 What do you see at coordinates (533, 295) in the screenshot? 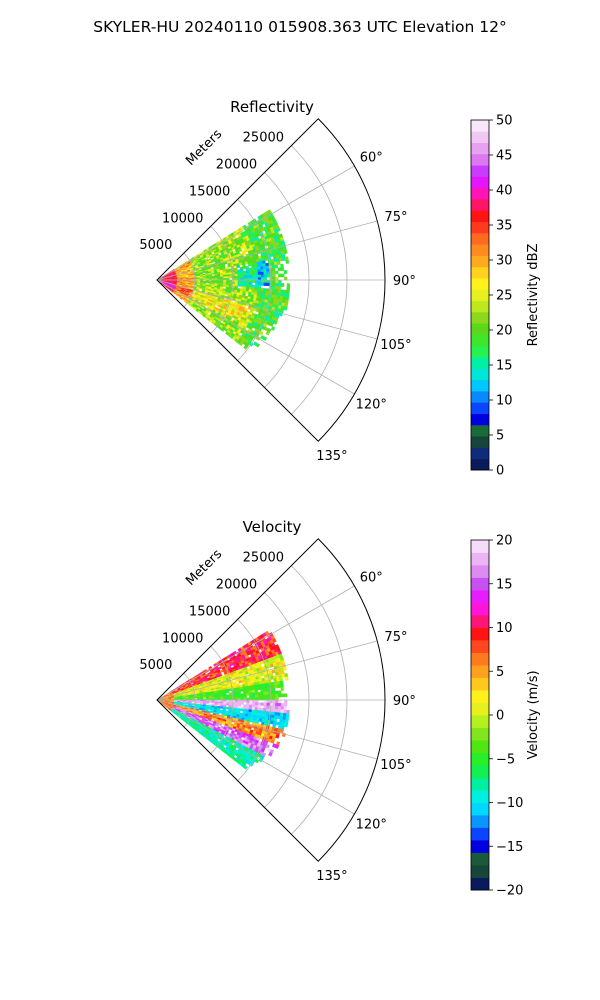
I see `reflectivity-colorbar-label: Reflectivity dBZ` at bounding box center [533, 295].